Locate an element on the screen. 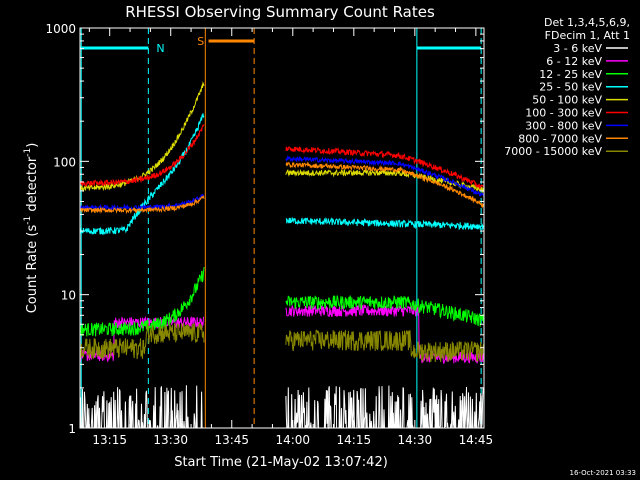  y-tick-label: 10 is located at coordinates (68, 296).